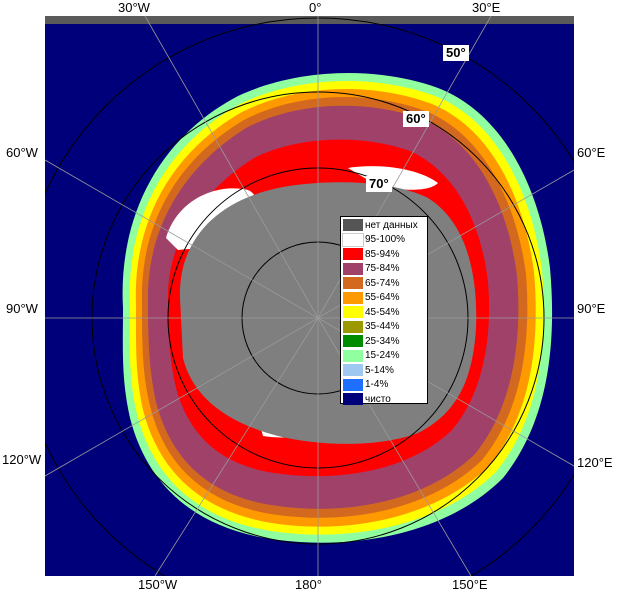 The width and height of the screenshot is (617, 594). Describe the element at coordinates (379, 184) in the screenshot. I see `lat-label-70: 70°` at that location.